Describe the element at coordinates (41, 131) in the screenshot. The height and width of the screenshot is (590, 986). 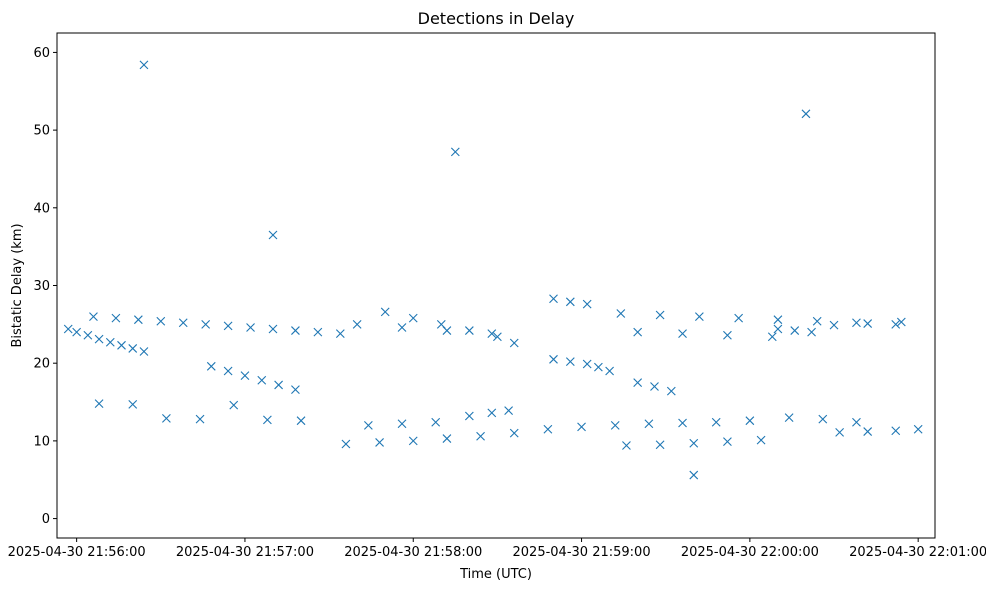
I see `y-tick-label: 50` at that location.